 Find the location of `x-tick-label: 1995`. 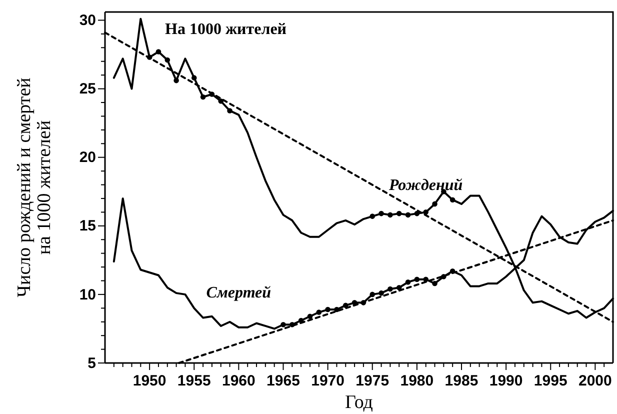

x-tick-label: 1995 is located at coordinates (551, 381).